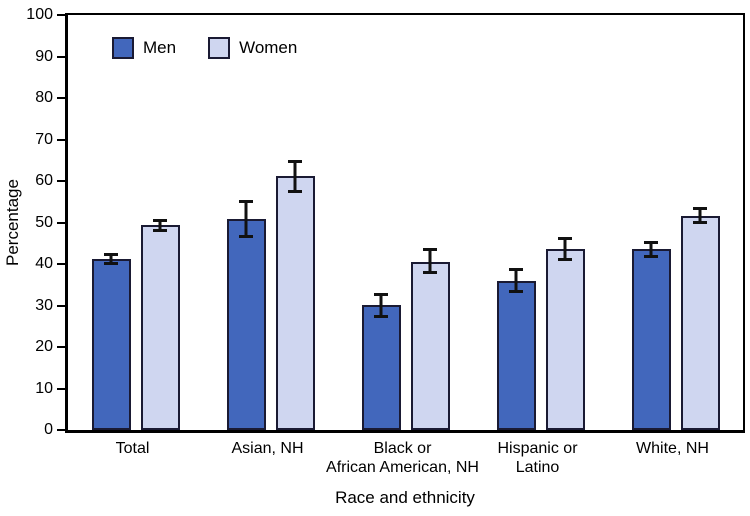 This screenshot has height=516, width=750. Describe the element at coordinates (39, 14) in the screenshot. I see `y-tick-label: 100` at that location.